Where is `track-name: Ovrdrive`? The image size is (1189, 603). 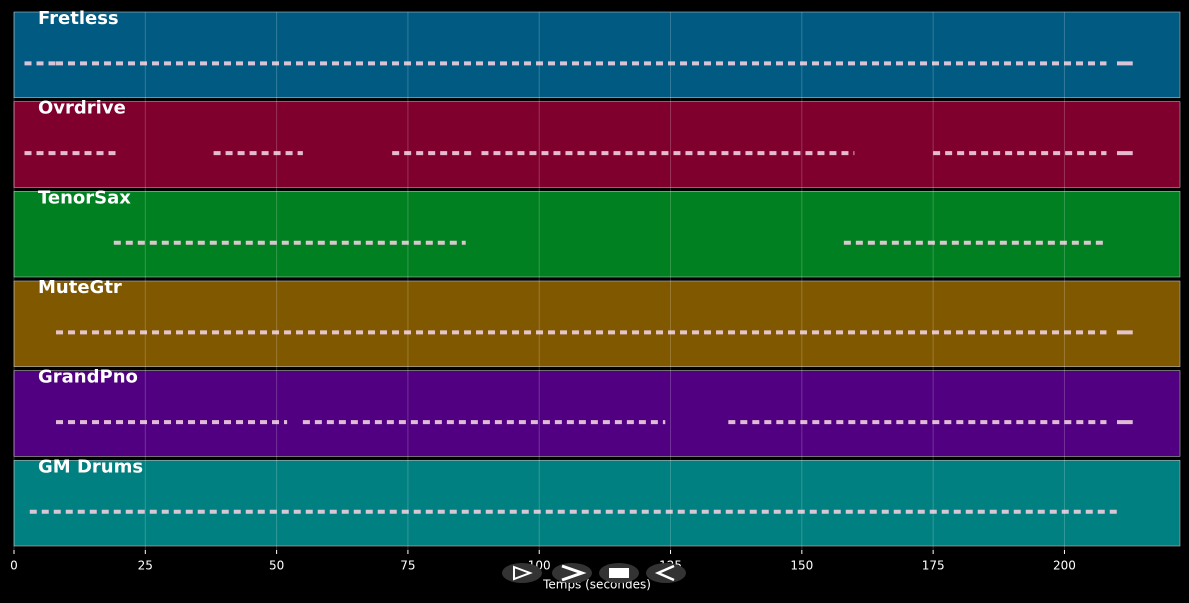
track-name: Ovrdrive is located at coordinates (82, 108).